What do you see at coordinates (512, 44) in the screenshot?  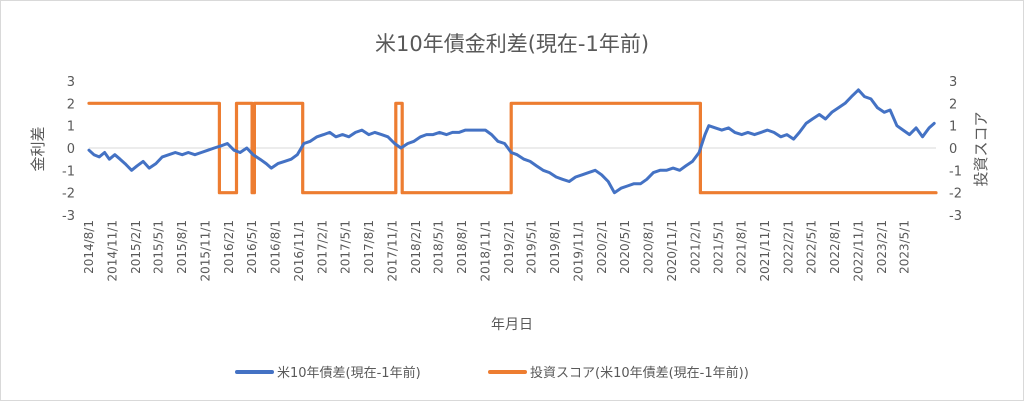 I see `chart-title: 米10年債金利差(現在-1年前)` at bounding box center [512, 44].